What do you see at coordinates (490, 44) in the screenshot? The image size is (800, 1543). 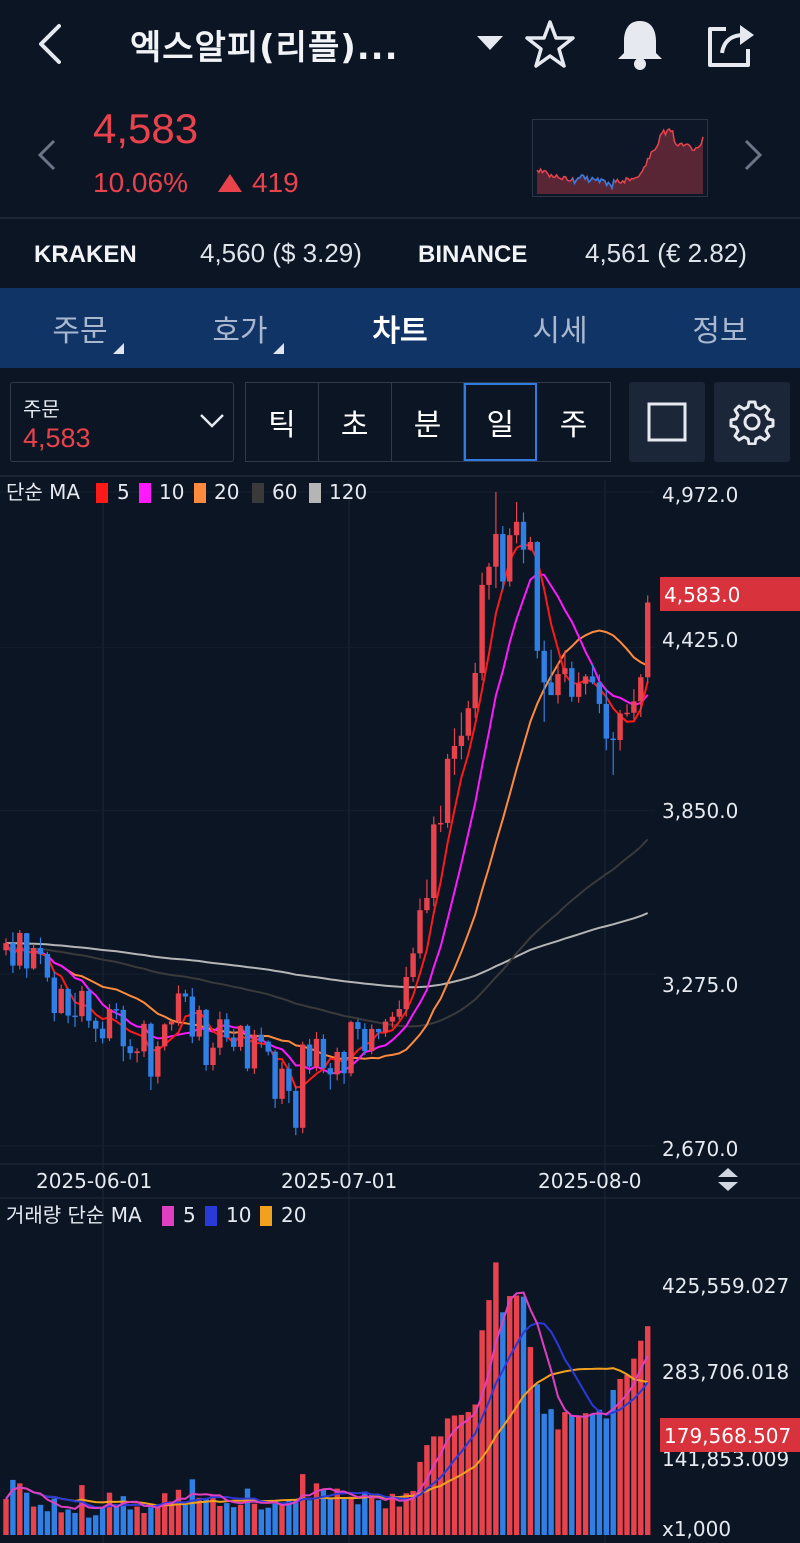 I see `coin-dropdown-button` at bounding box center [490, 44].